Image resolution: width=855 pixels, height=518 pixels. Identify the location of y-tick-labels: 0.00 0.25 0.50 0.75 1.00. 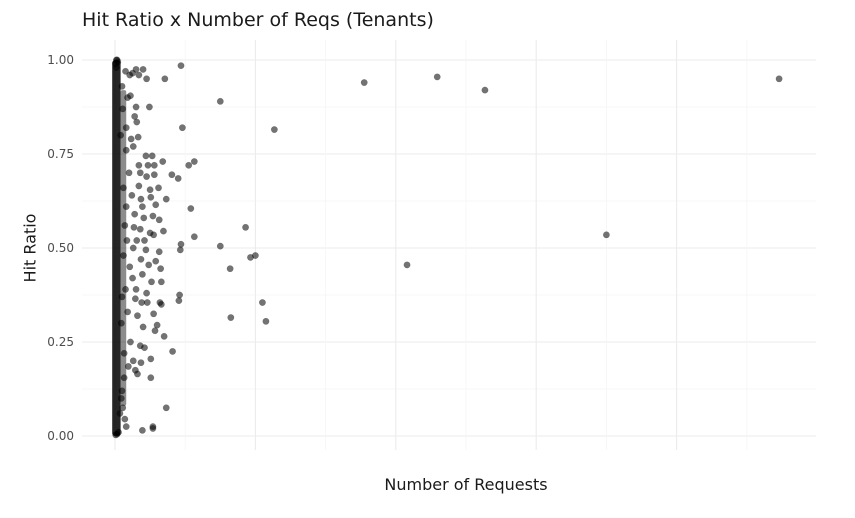
(60, 248).